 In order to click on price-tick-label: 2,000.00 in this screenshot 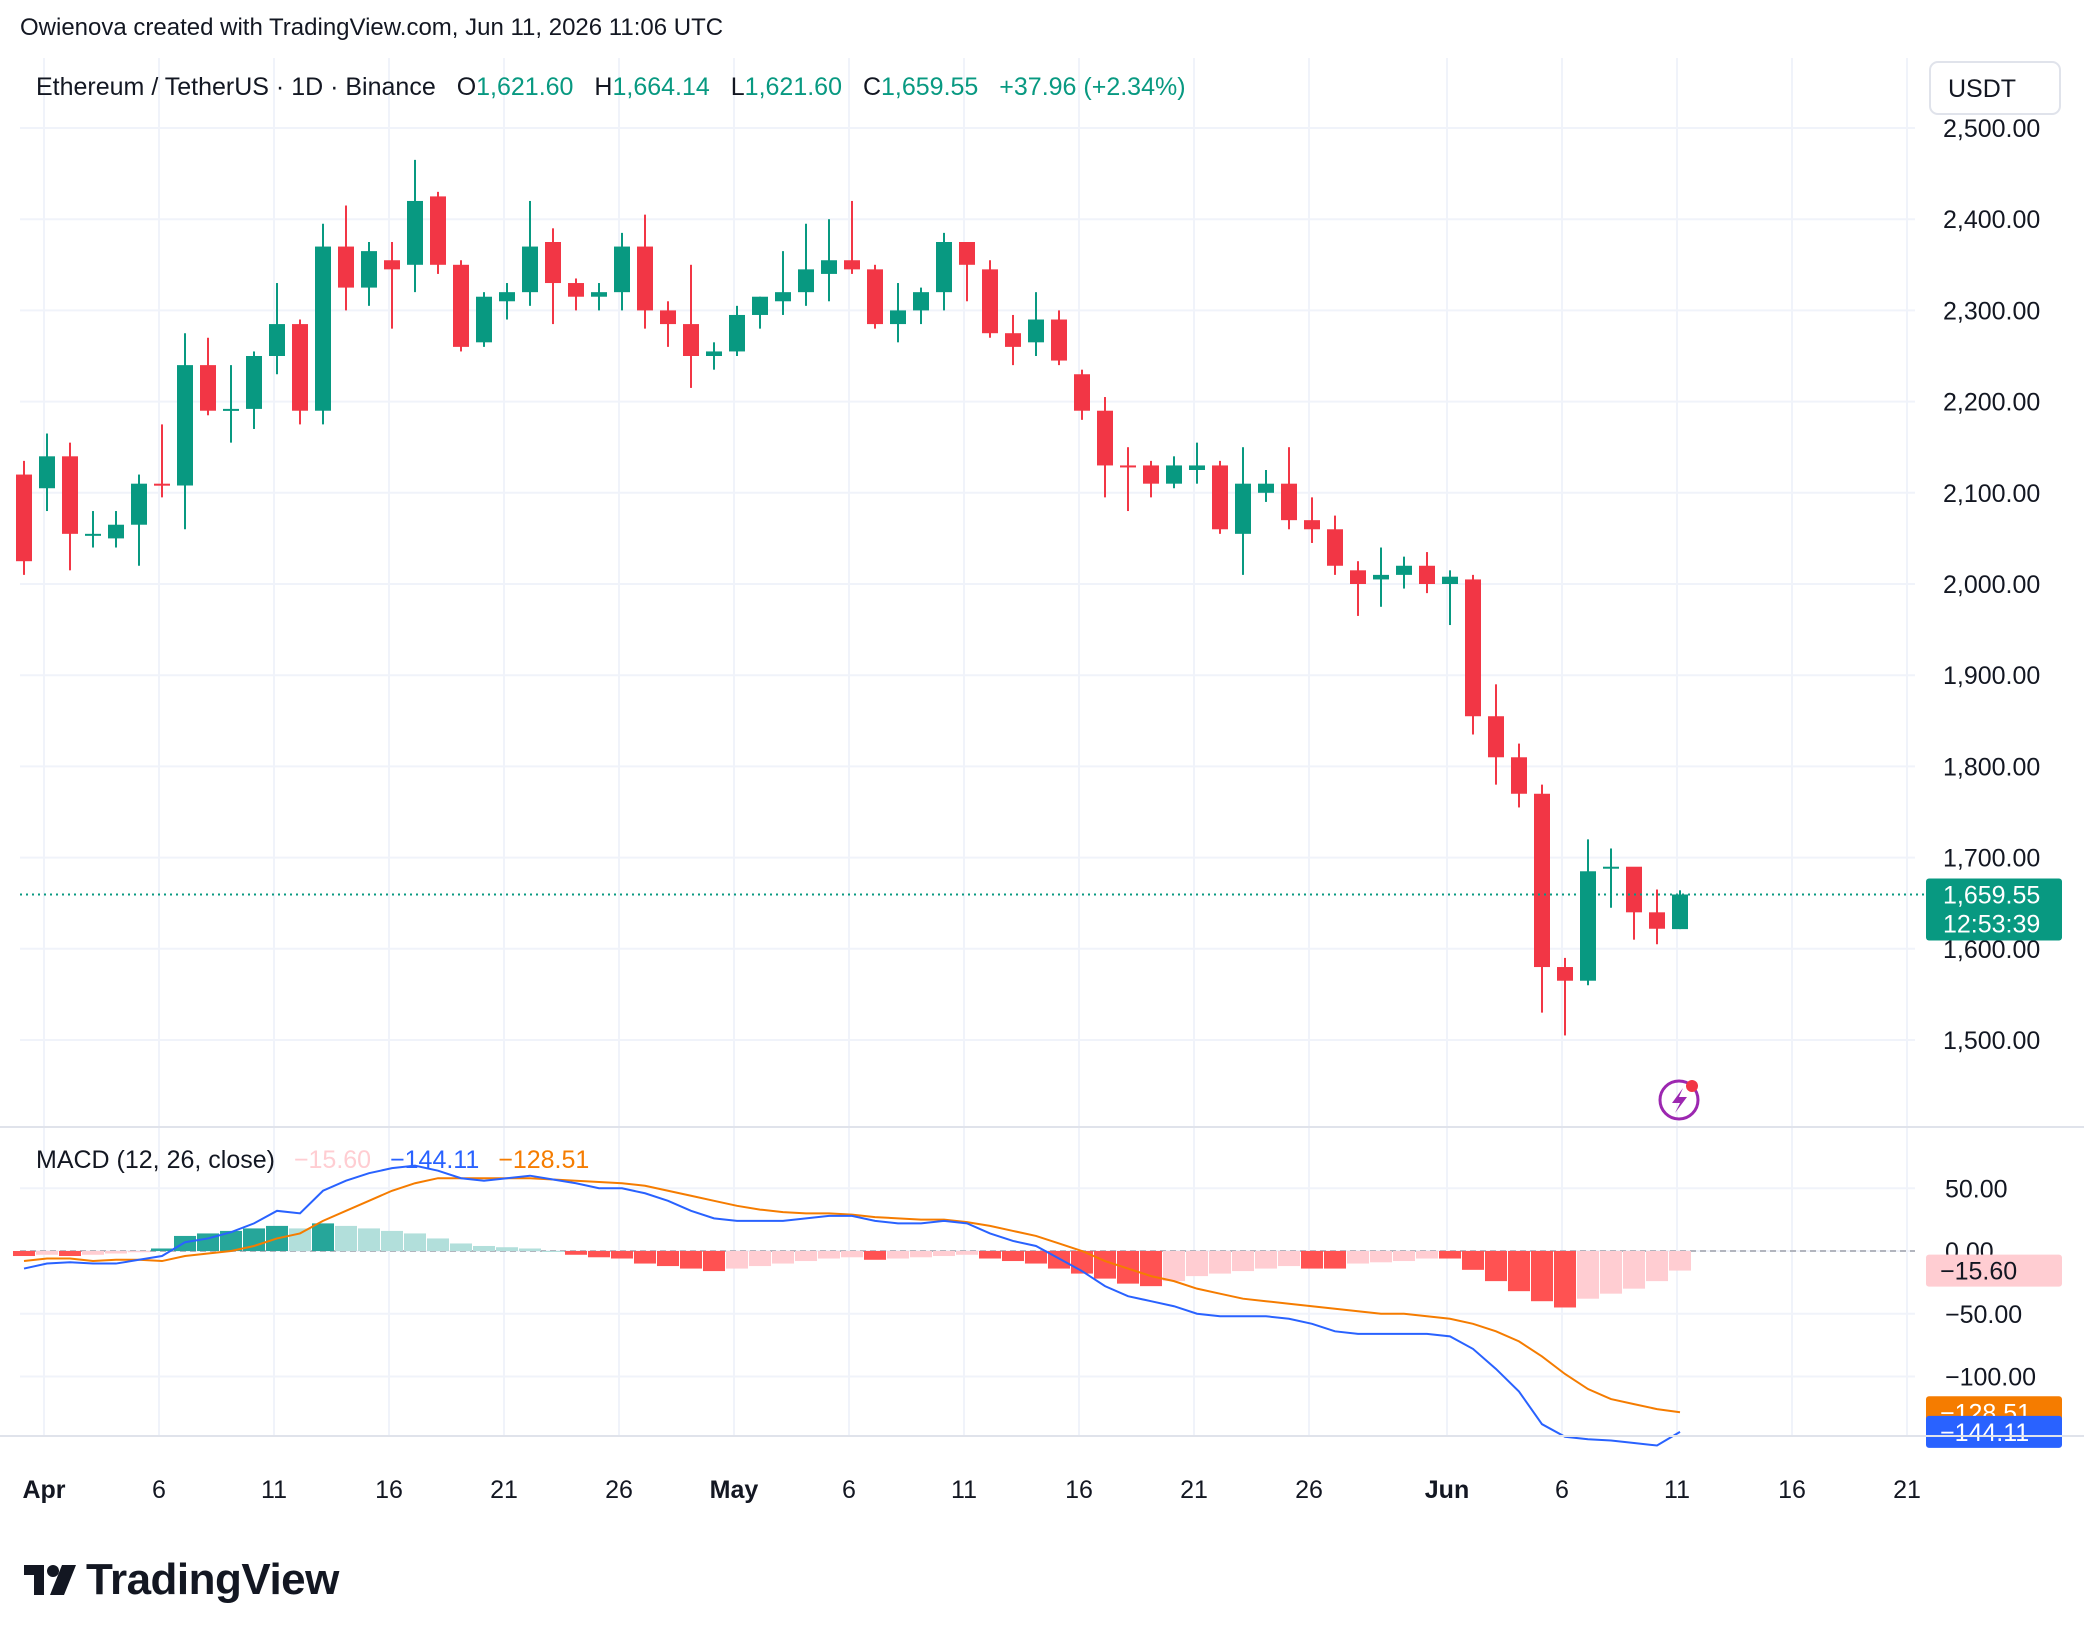, I will do `click(1991, 585)`.